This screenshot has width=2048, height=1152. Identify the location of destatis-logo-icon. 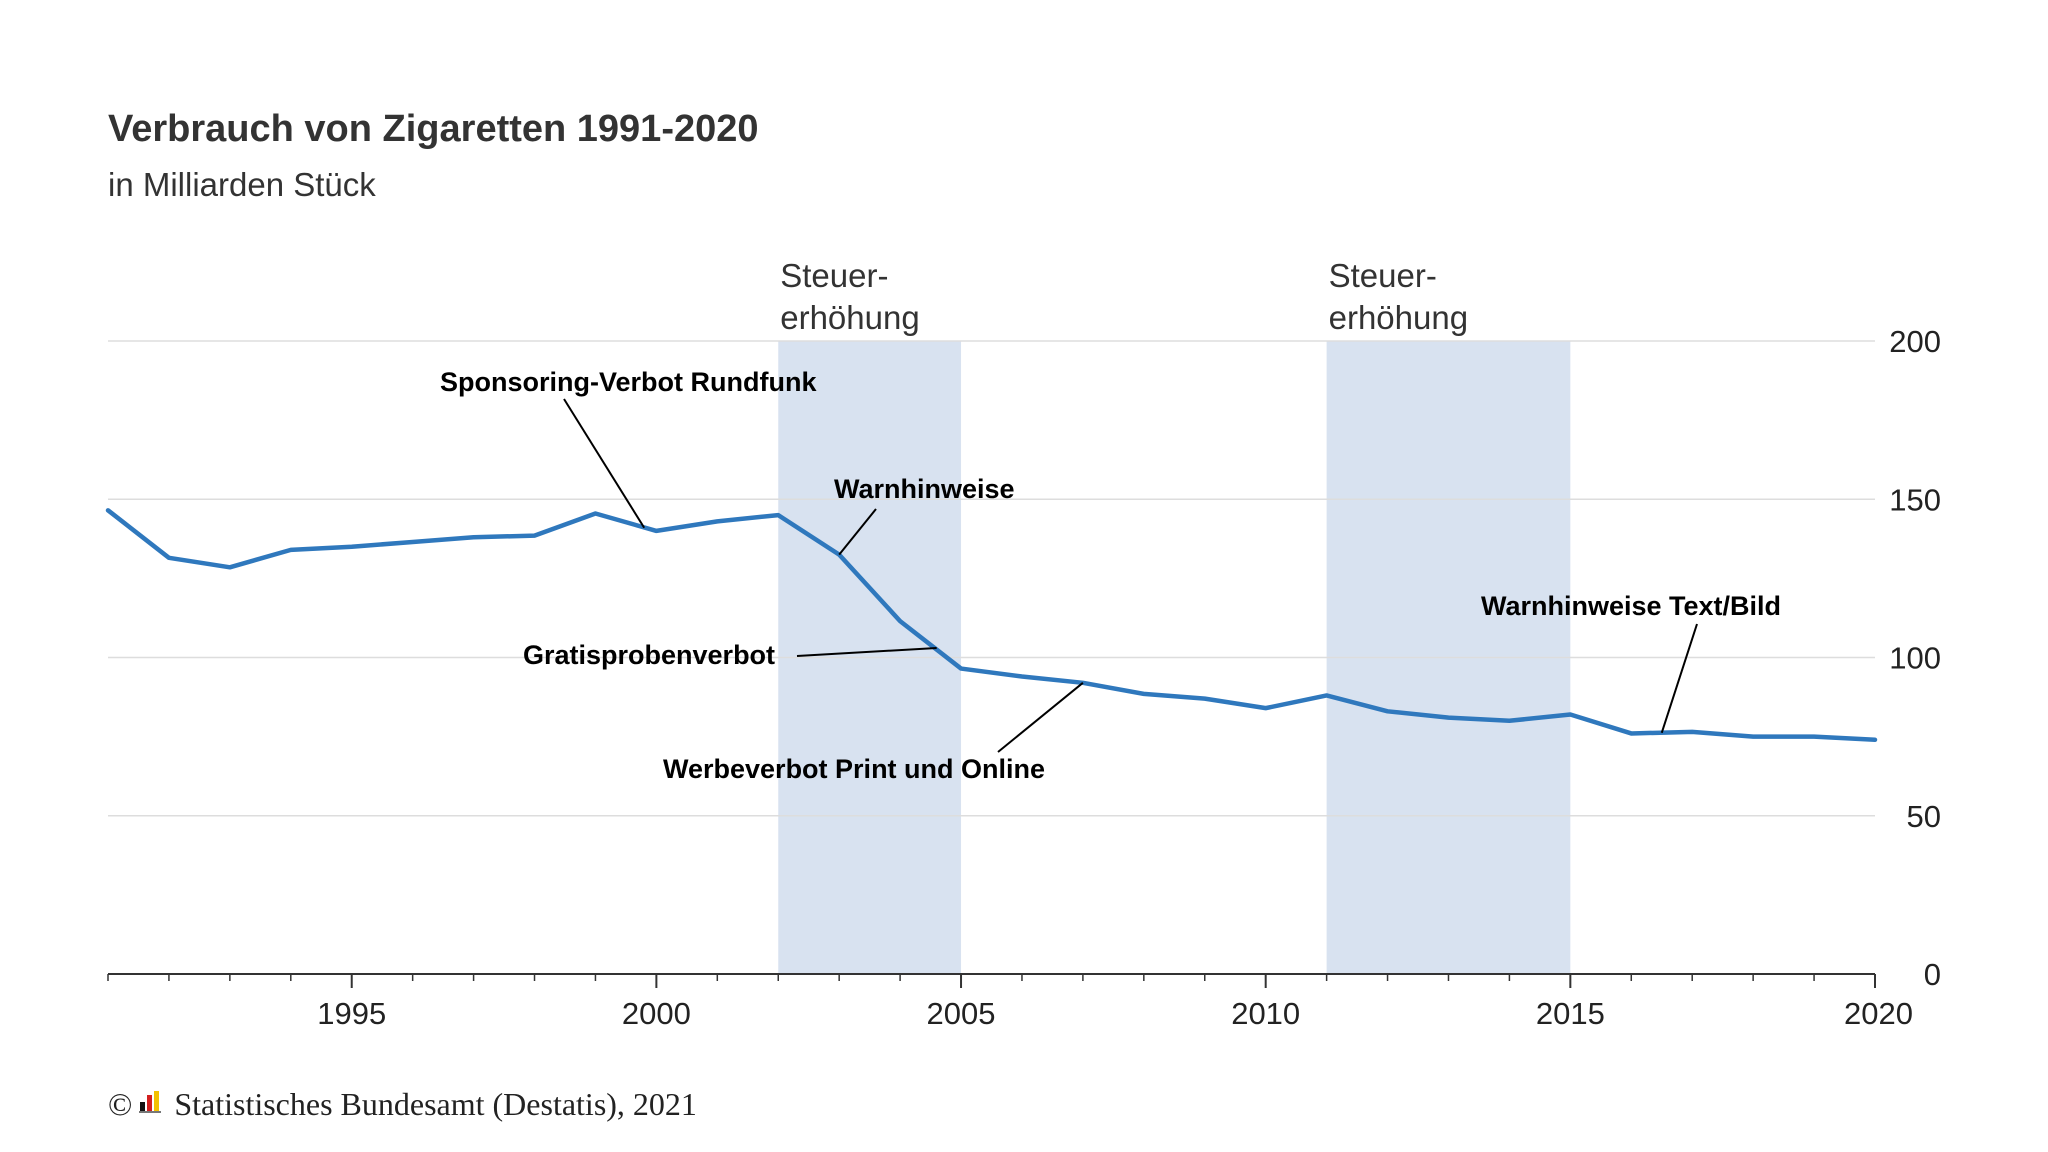
(152, 1104).